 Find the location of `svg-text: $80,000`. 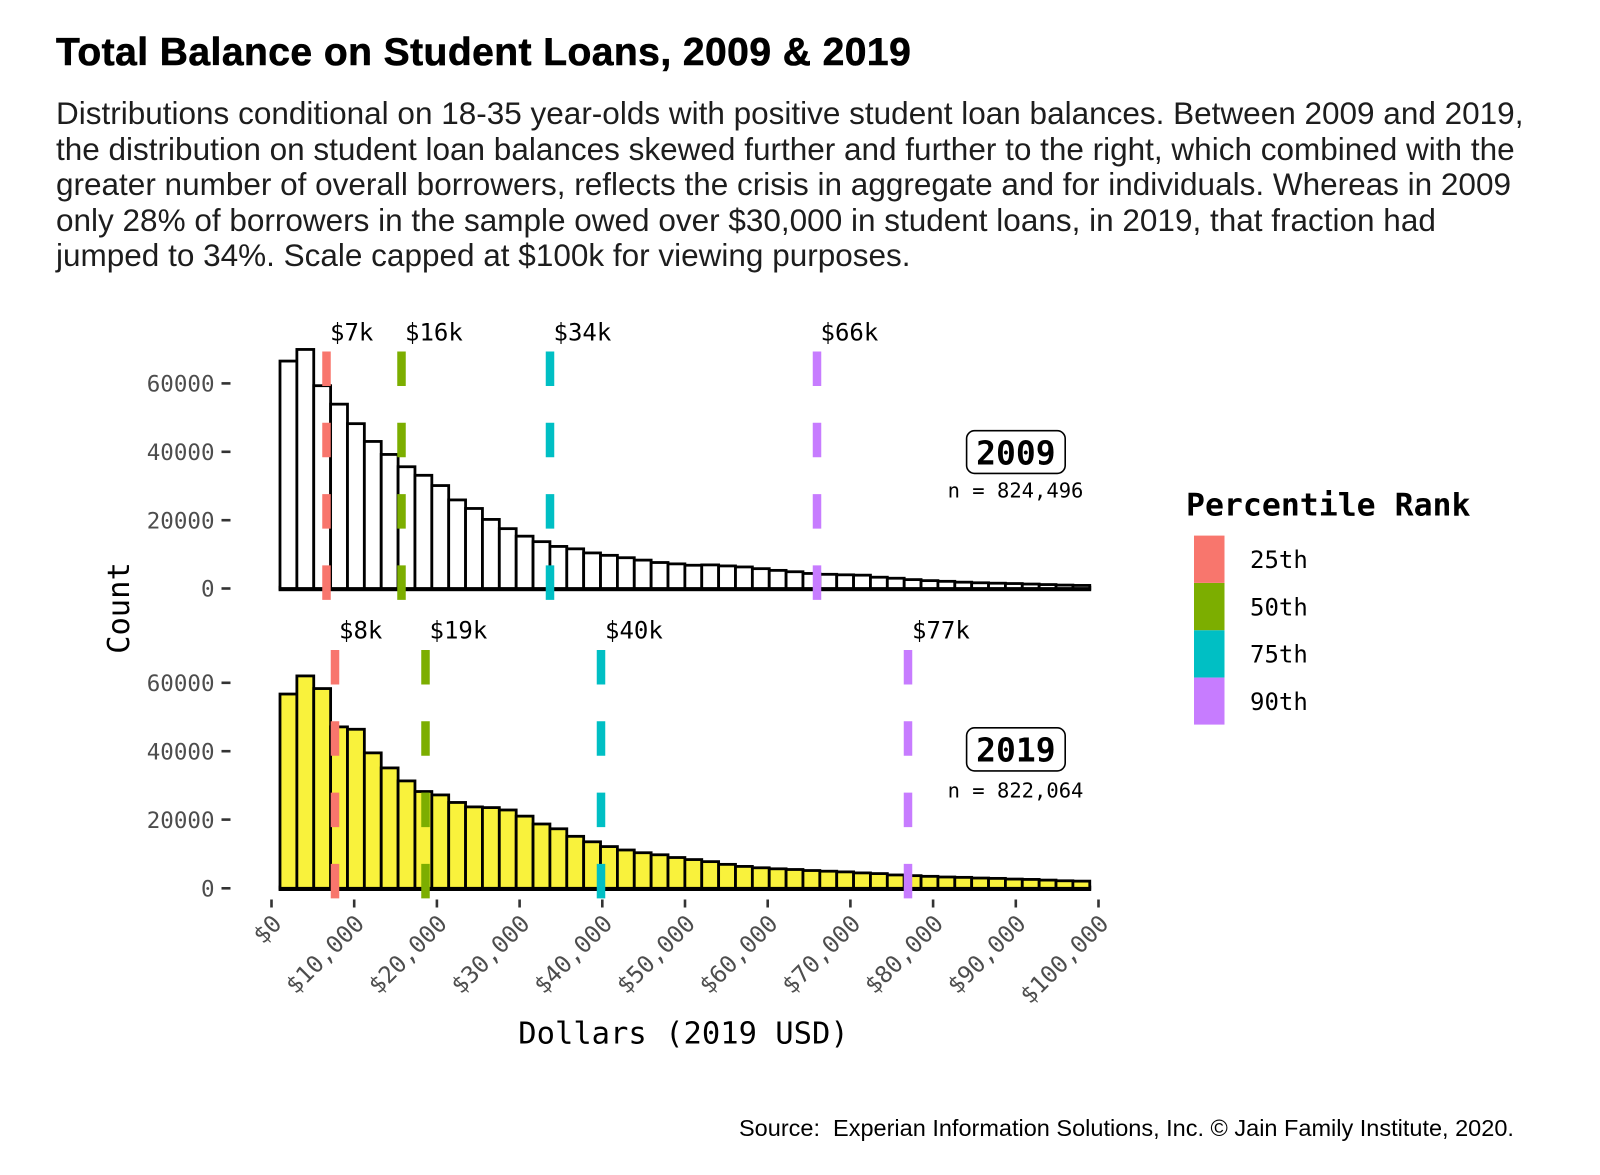

svg-text: $80,000 is located at coordinates (904, 954).